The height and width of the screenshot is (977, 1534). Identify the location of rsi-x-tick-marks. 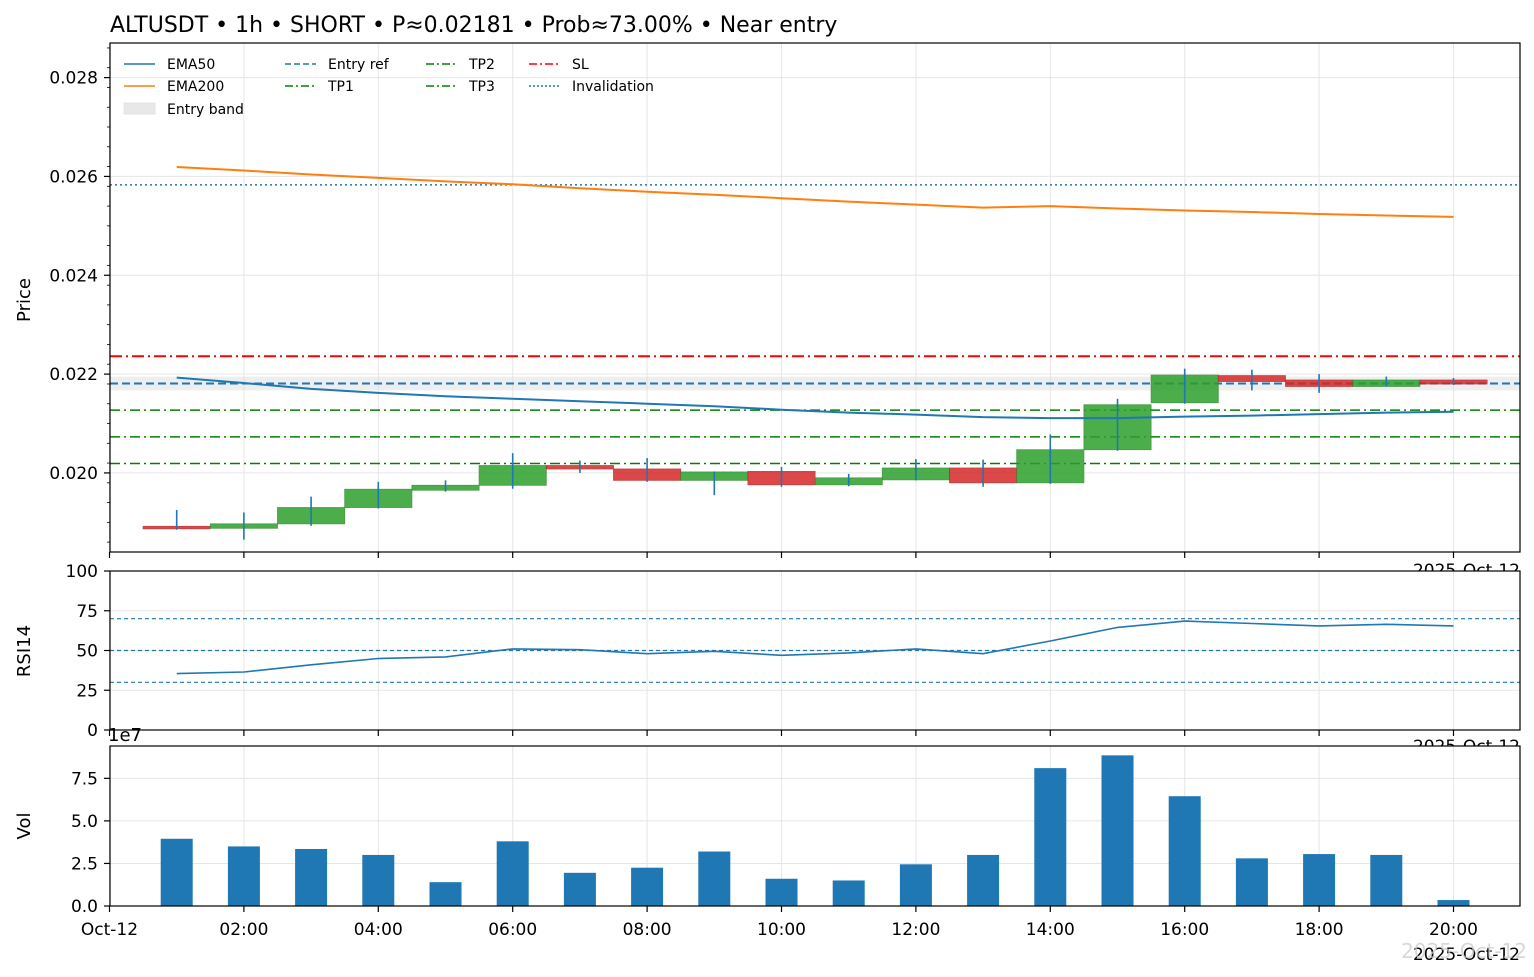
(781, 733).